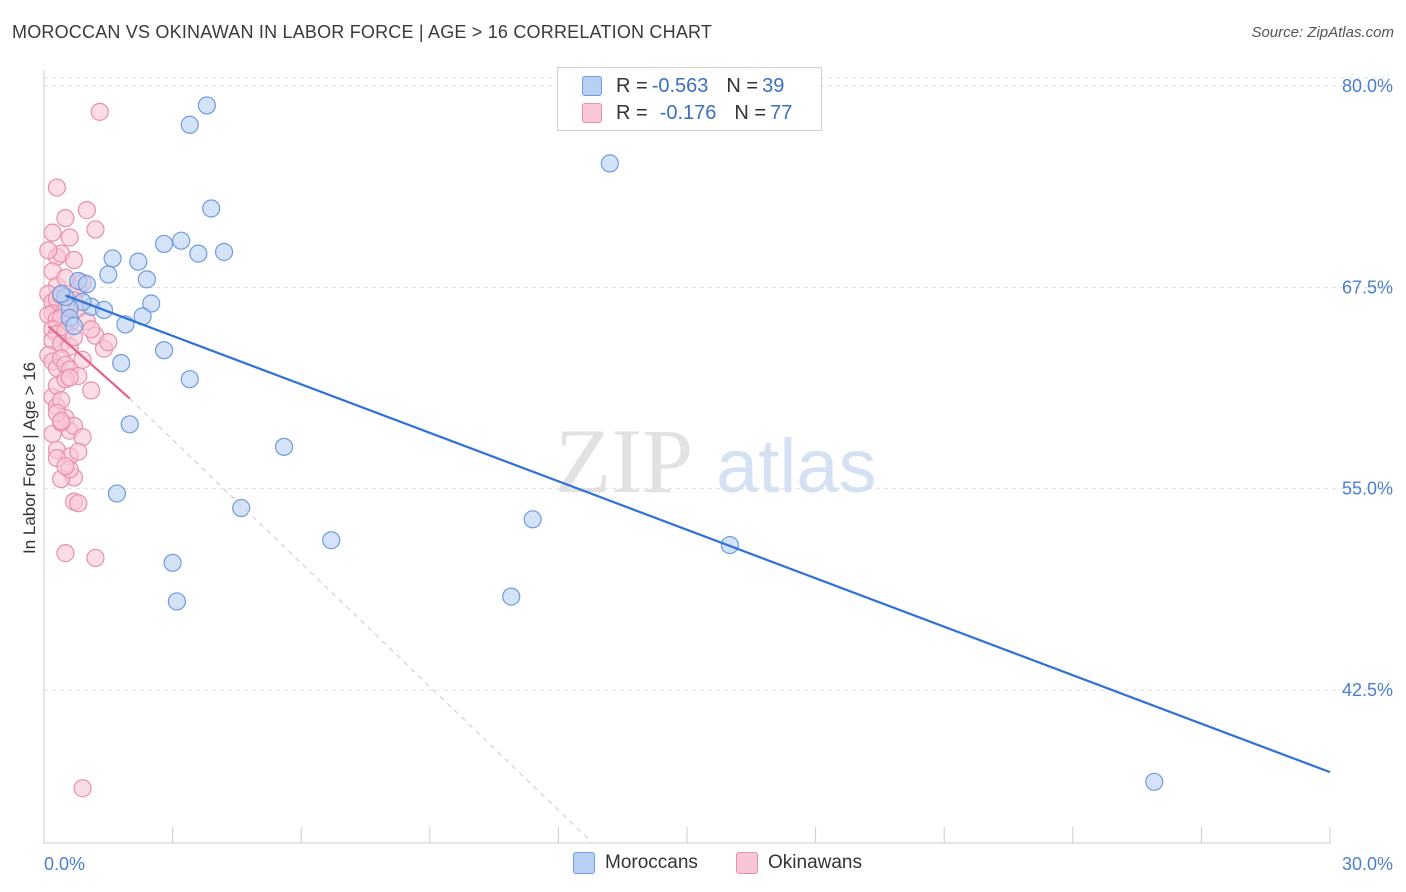  I want to click on y-tick-label: 42.5%, so click(1367, 690).